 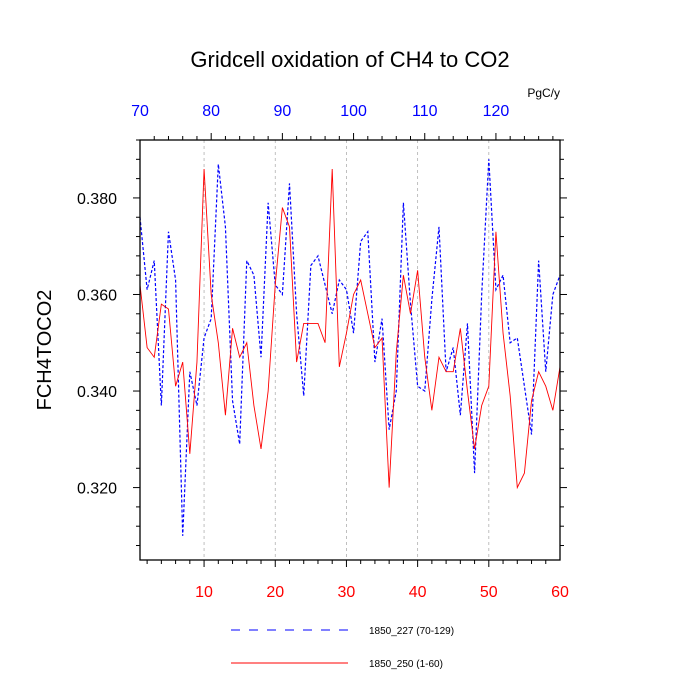 What do you see at coordinates (425, 111) in the screenshot?
I see `top-tick-label: 110` at bounding box center [425, 111].